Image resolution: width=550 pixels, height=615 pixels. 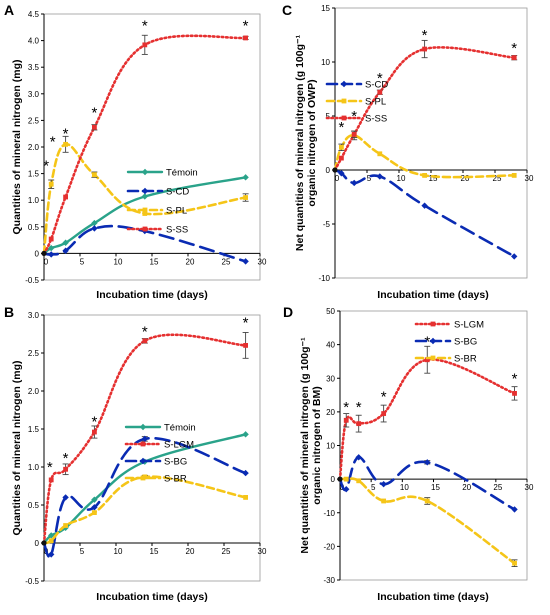 What do you see at coordinates (118, 551) in the screenshot?
I see `x-tick-label: 10` at bounding box center [118, 551].